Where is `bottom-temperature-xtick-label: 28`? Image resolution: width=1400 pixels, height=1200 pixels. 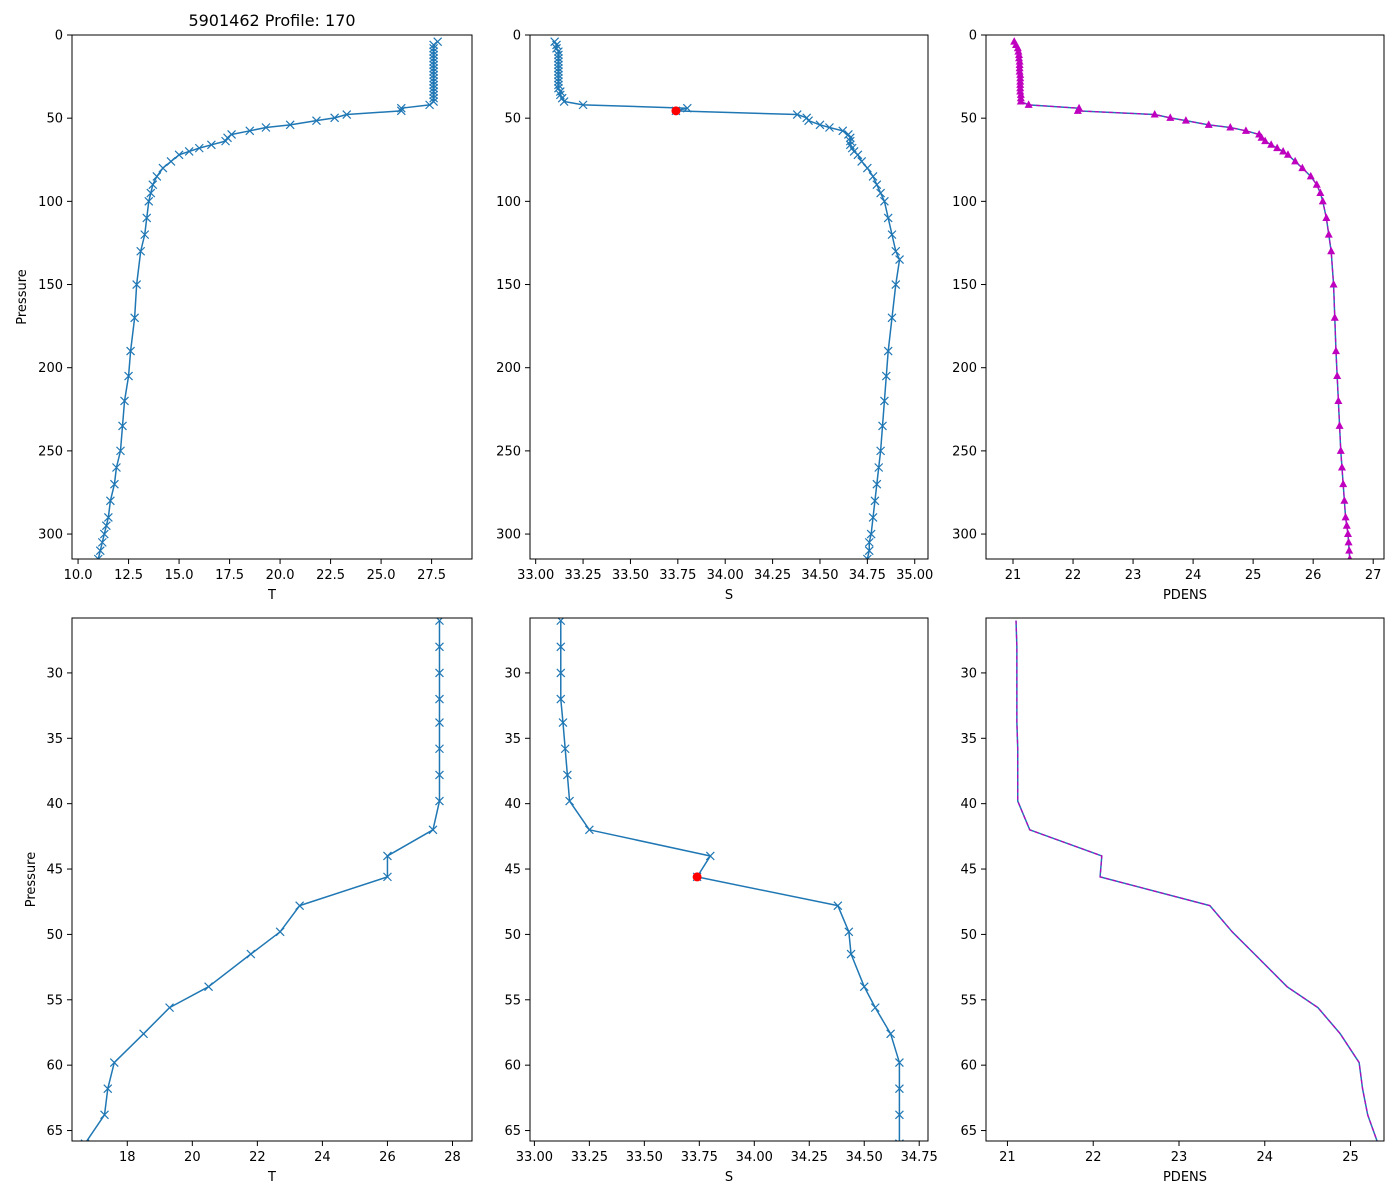
bottom-temperature-xtick-label: 28 is located at coordinates (452, 1157).